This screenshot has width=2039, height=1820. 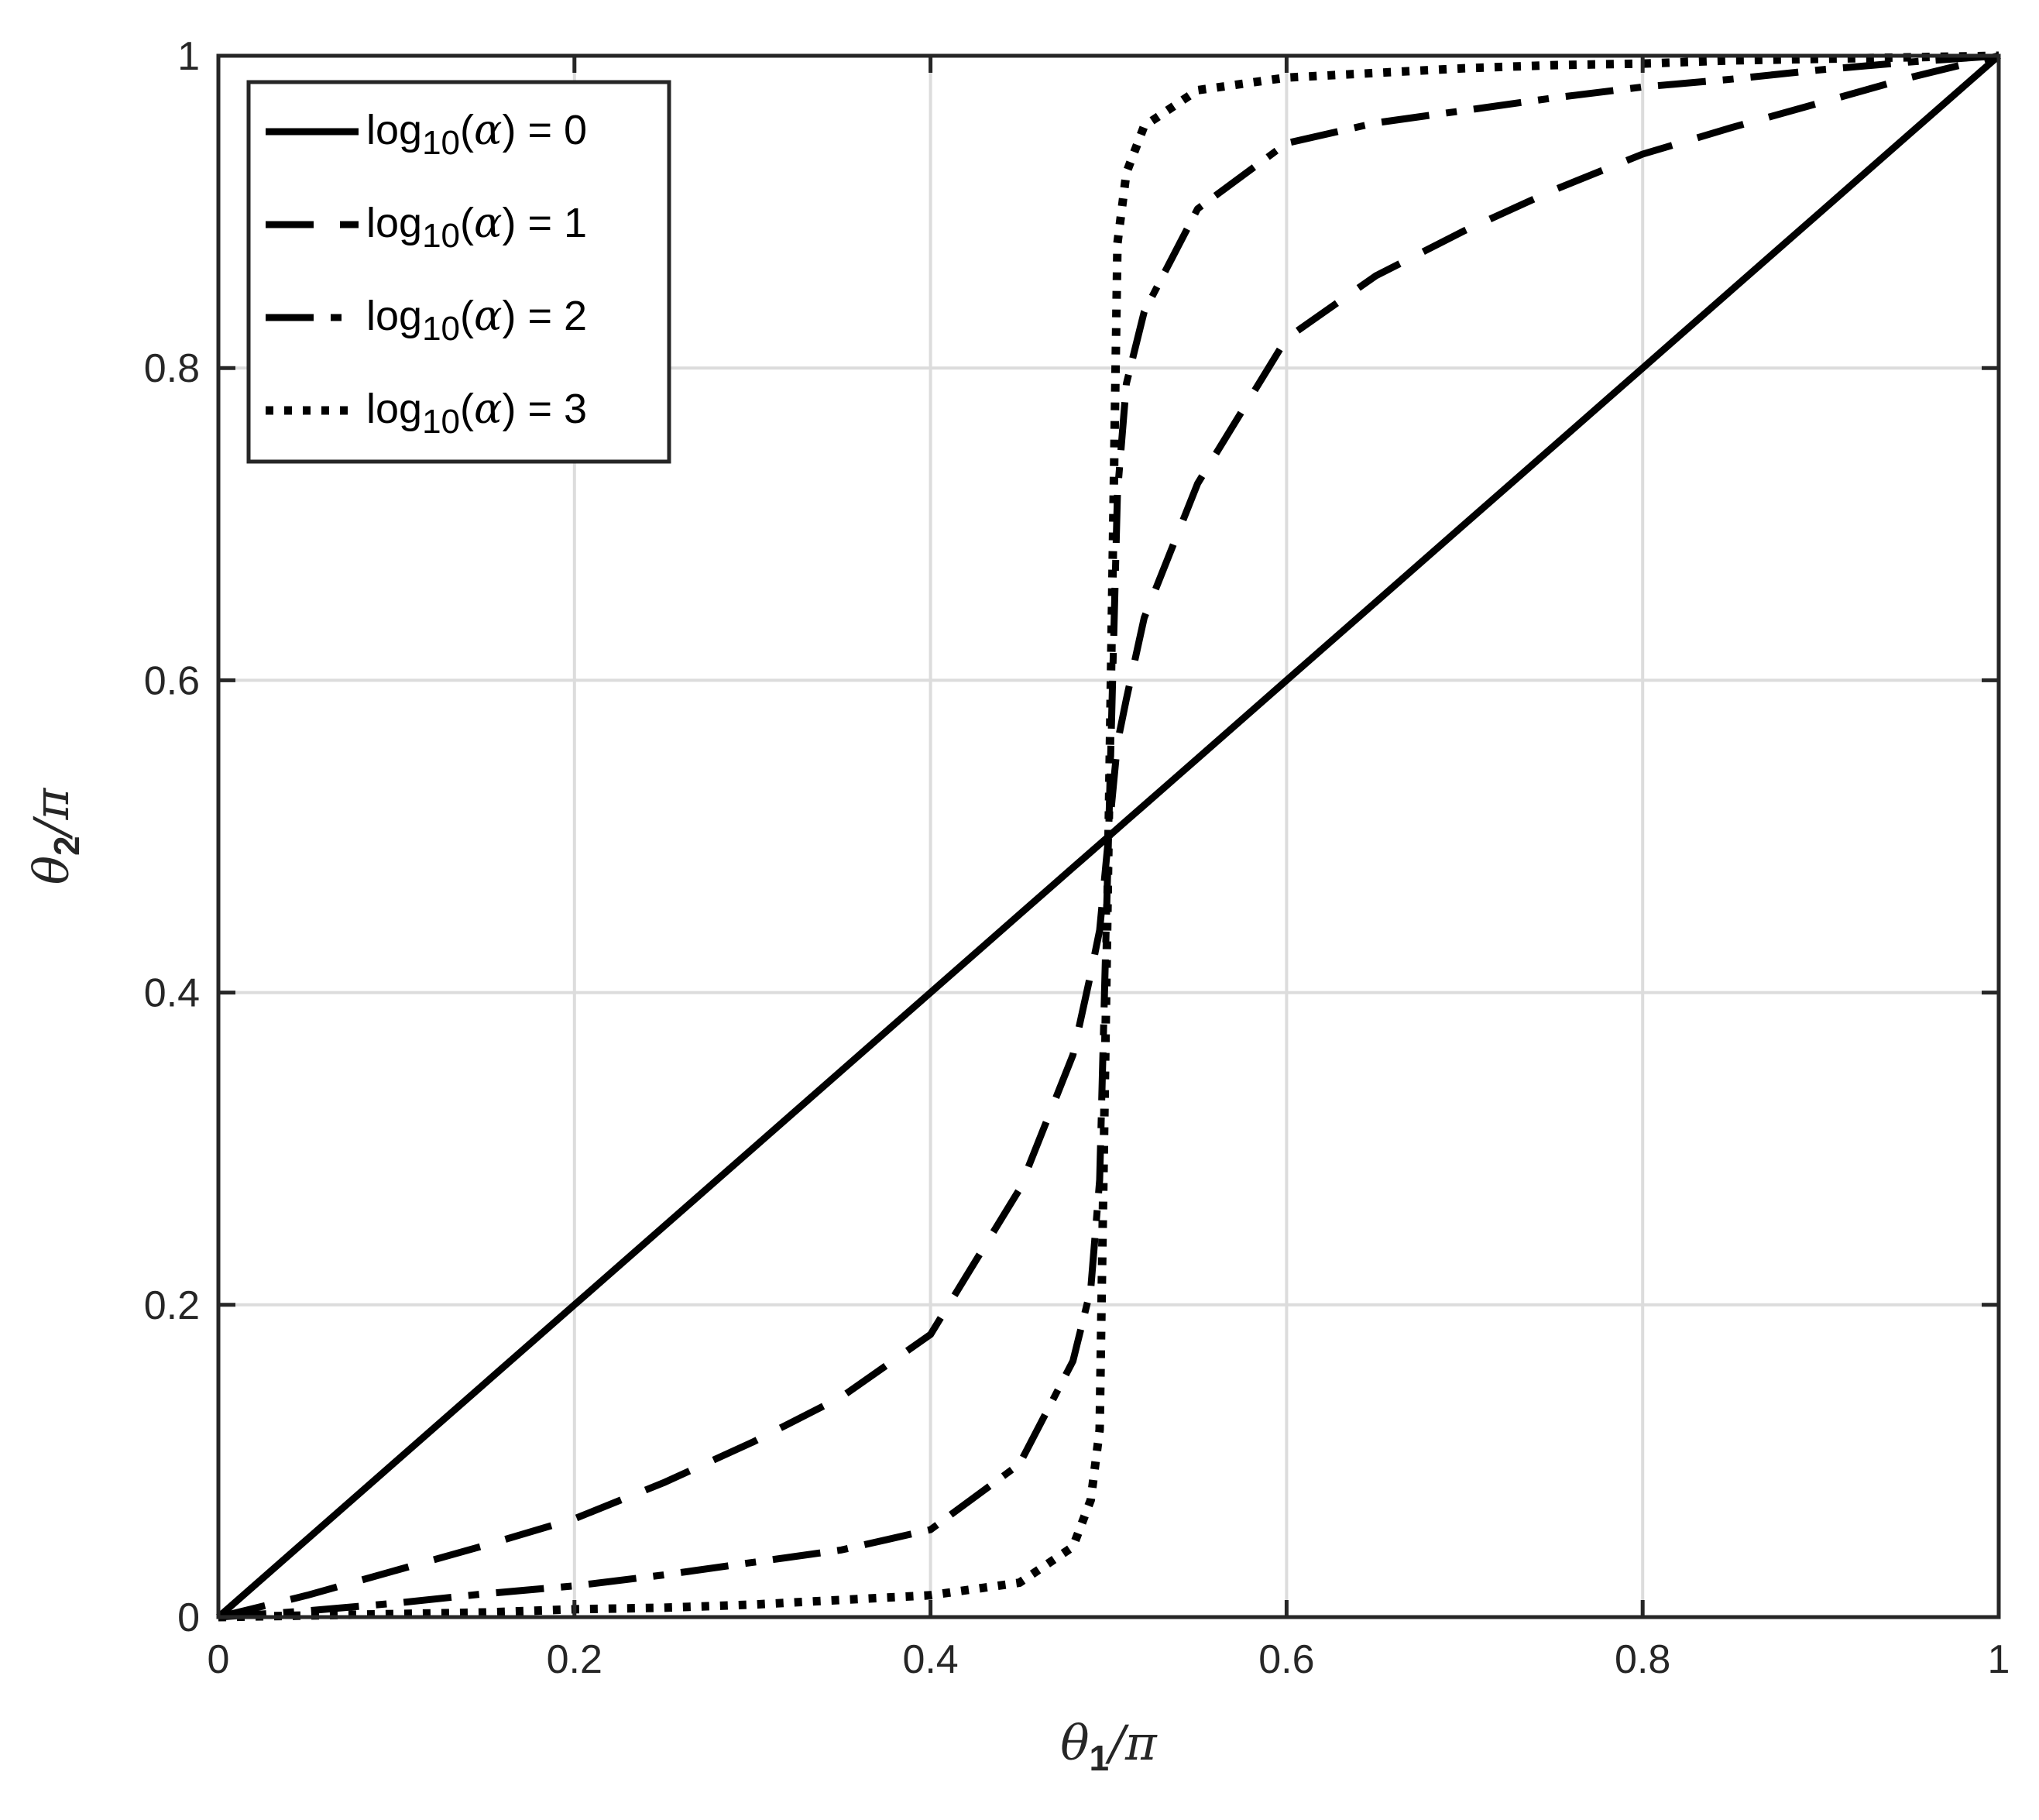 I want to click on y-axis-label: θ2/π, so click(x=55, y=836).